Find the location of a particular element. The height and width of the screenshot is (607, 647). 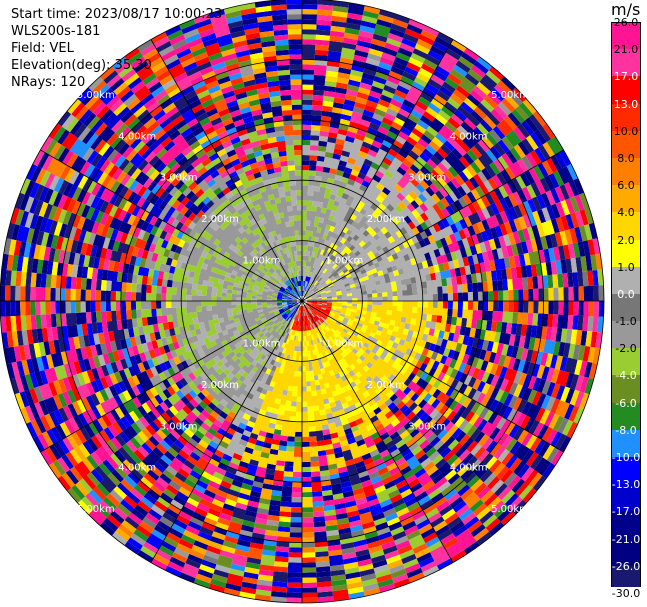

colorbar-tick-label: 17.0 is located at coordinates (626, 77).